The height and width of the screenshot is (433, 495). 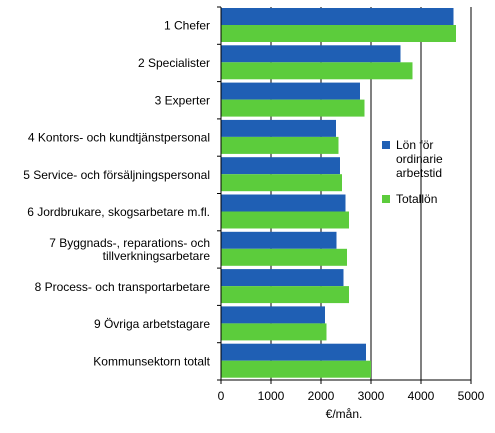 What do you see at coordinates (187, 26) in the screenshot?
I see `category-label: 1 Chefer` at bounding box center [187, 26].